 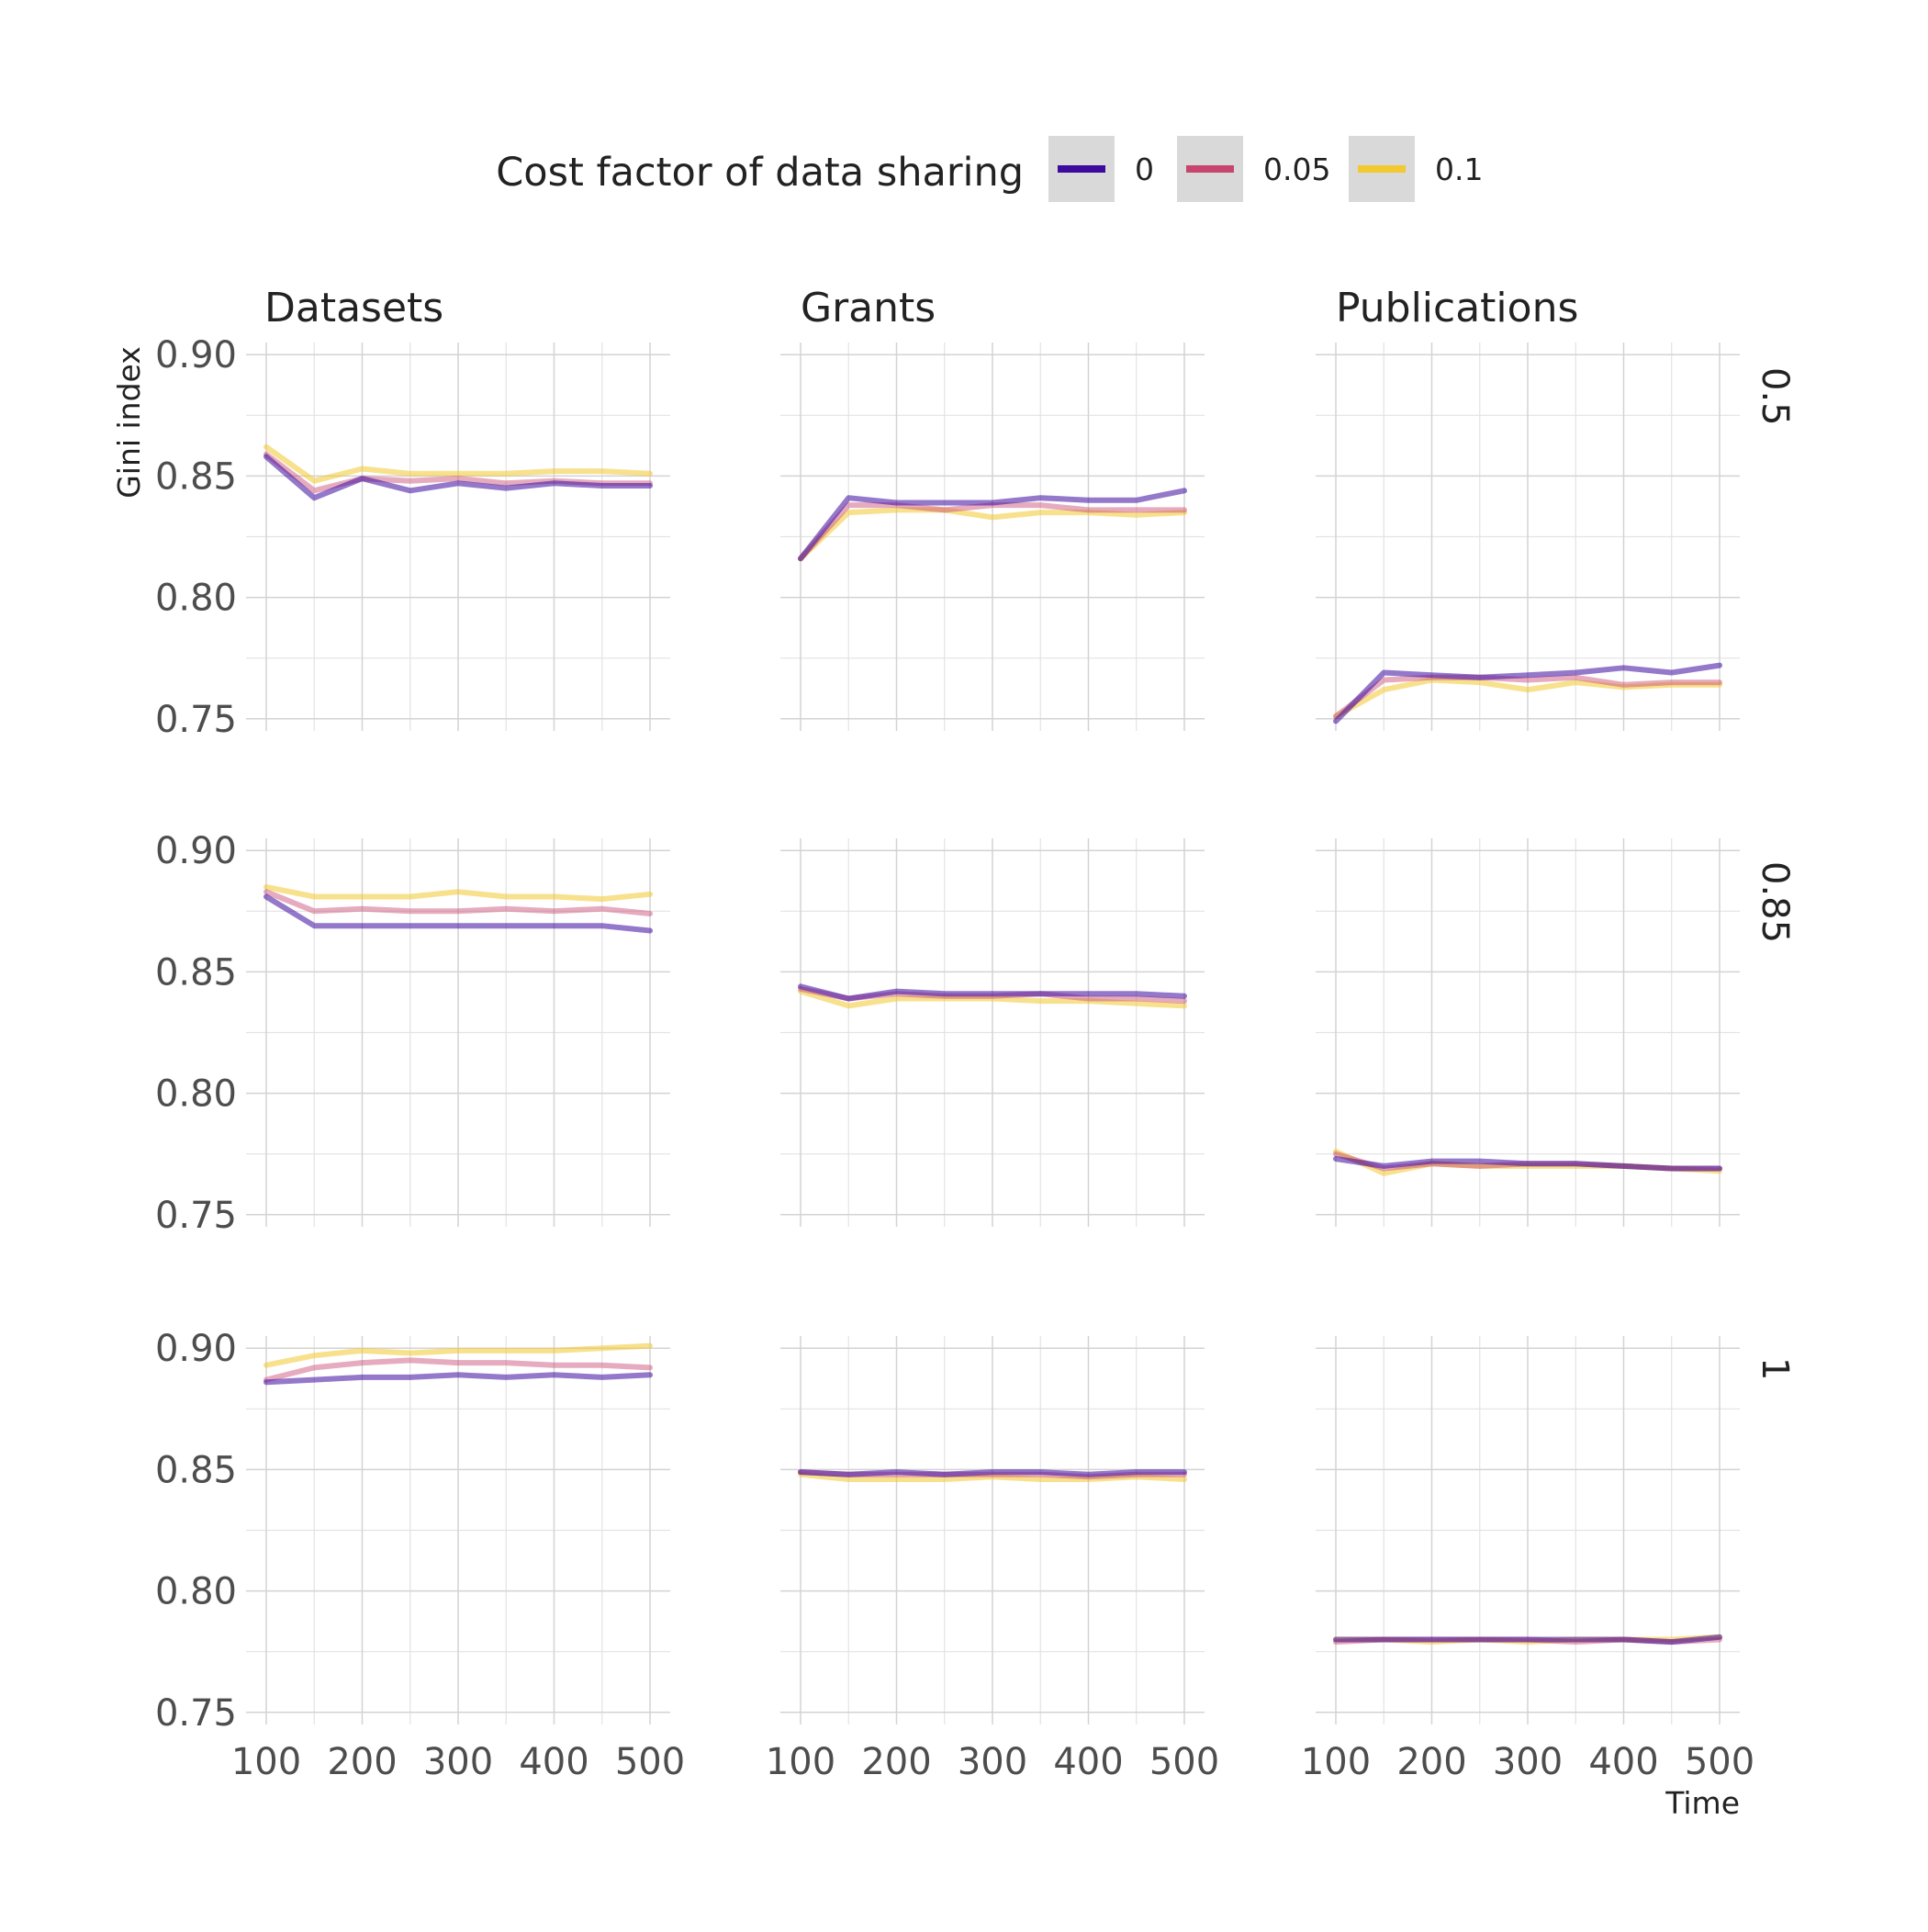 What do you see at coordinates (1457, 308) in the screenshot?
I see `facet-title-publications: Publications` at bounding box center [1457, 308].